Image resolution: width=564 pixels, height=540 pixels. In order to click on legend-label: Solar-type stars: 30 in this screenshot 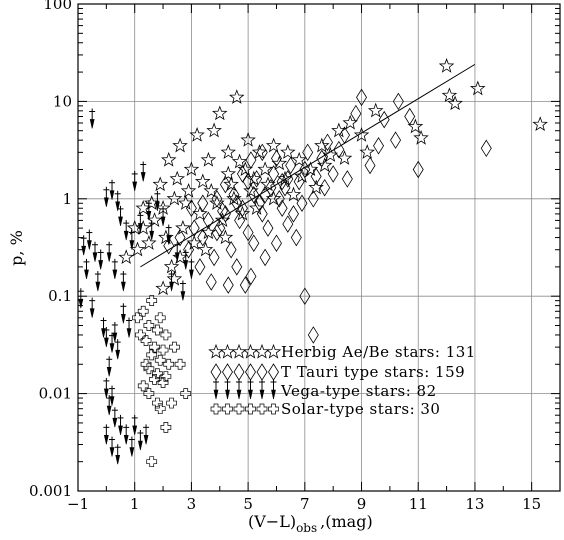, I will do `click(360, 409)`.